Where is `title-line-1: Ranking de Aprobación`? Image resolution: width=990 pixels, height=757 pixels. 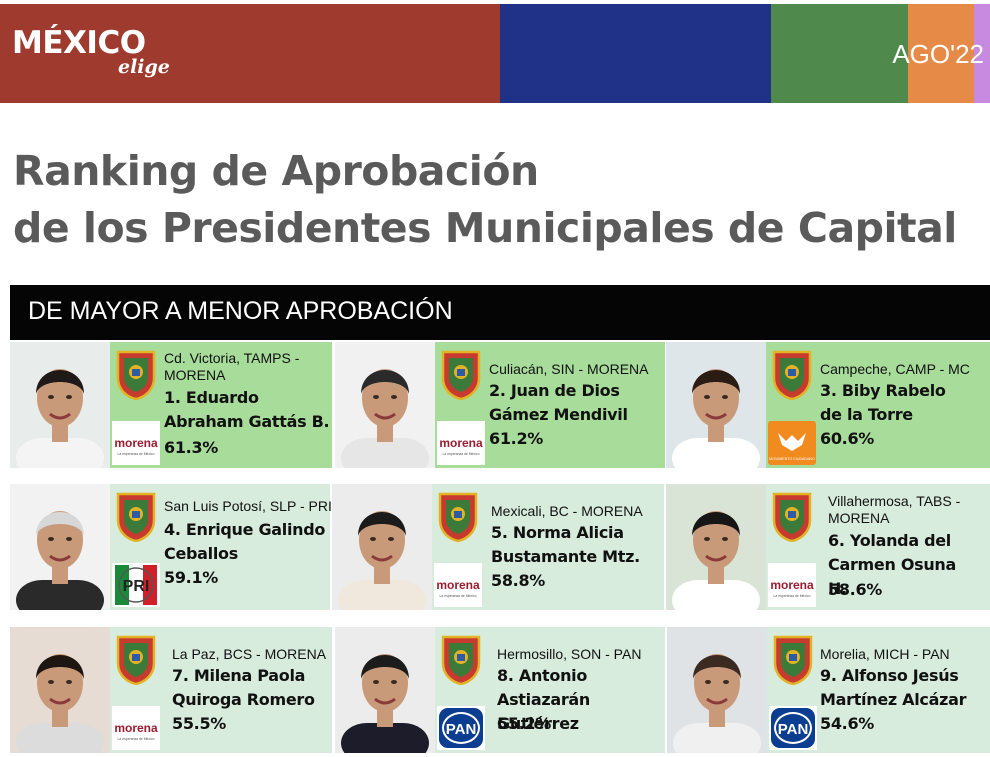
title-line-1: Ranking de Aprobación is located at coordinates (276, 171).